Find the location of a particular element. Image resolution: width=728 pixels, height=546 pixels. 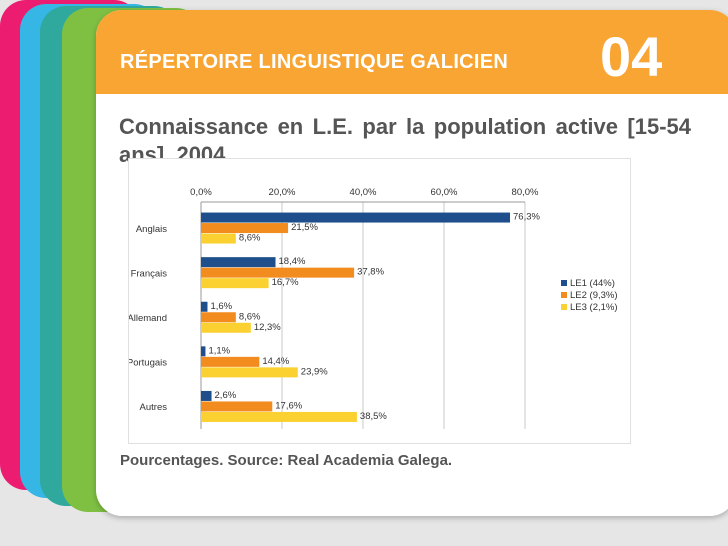

data-label: 21,5% is located at coordinates (304, 227).